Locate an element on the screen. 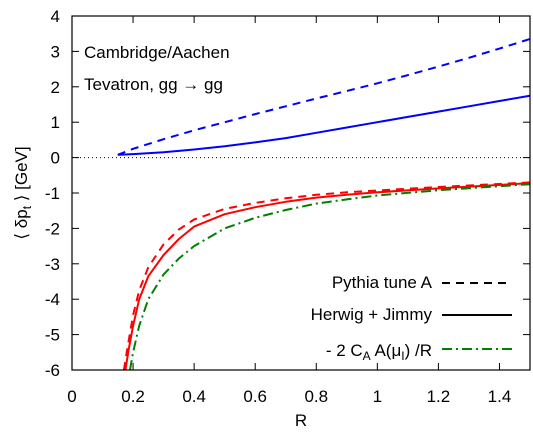  x-tick-label: 1.4 is located at coordinates (500, 396).